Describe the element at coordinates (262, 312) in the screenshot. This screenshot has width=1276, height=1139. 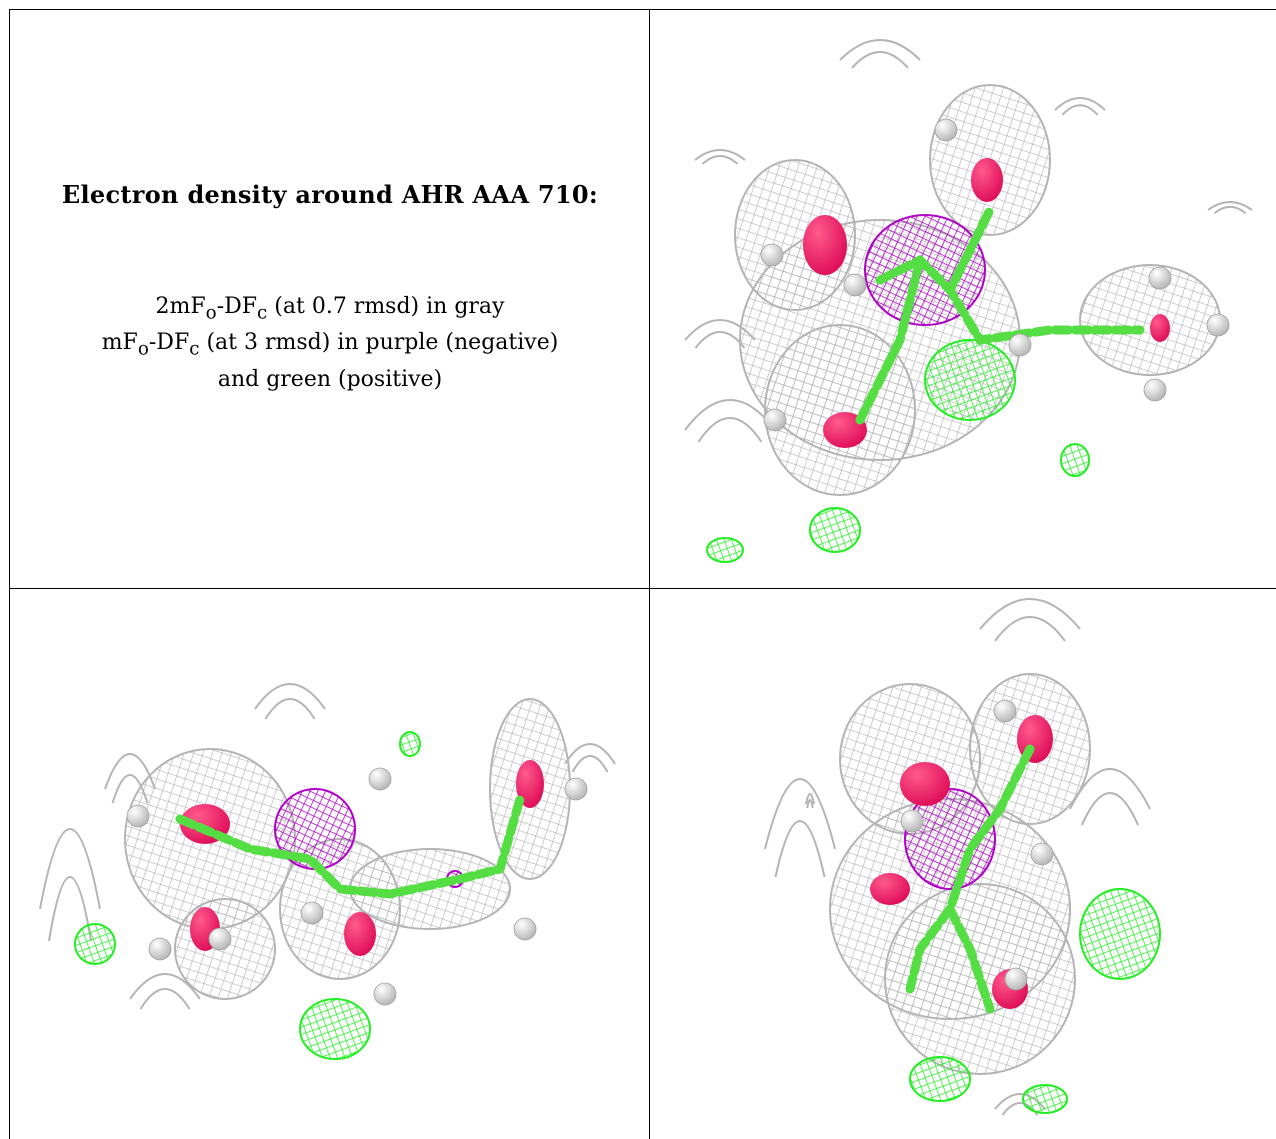
I see `legend-1-sub2: c` at that location.